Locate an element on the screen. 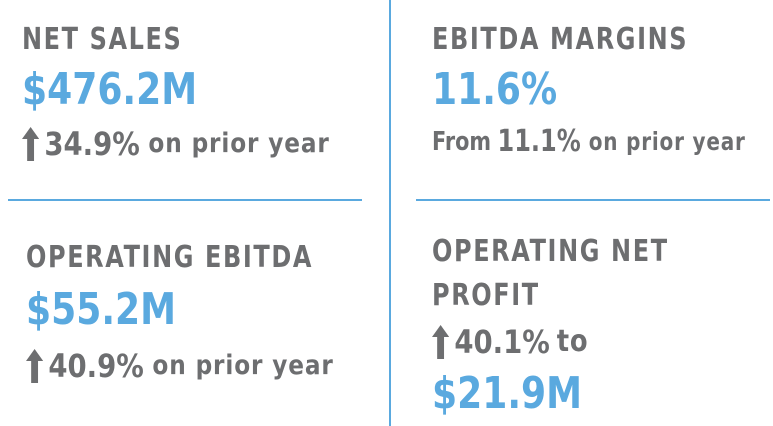 The height and width of the screenshot is (426, 773). ebitda-margins-from-label: From is located at coordinates (462, 142).